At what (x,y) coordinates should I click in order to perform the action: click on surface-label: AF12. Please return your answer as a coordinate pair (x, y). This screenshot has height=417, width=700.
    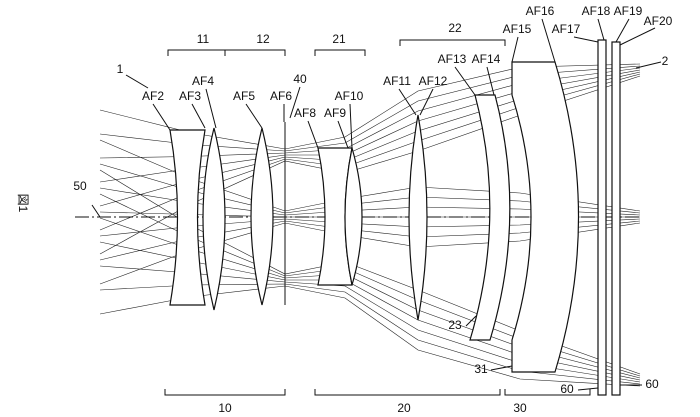
    Looking at the image, I should click on (433, 81).